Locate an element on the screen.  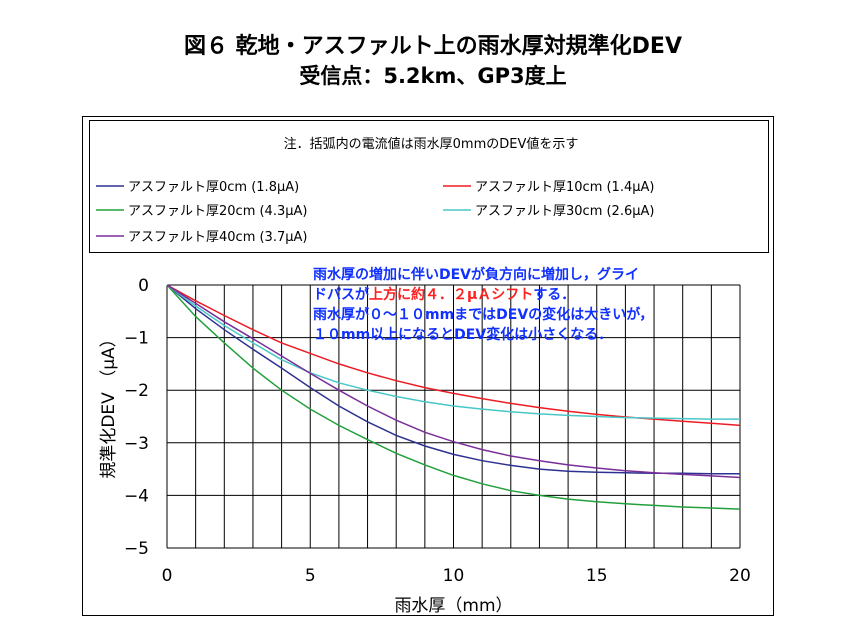
annotation-text: ドパスが上方に約４．２μＡシフトする． is located at coordinates (444, 294).